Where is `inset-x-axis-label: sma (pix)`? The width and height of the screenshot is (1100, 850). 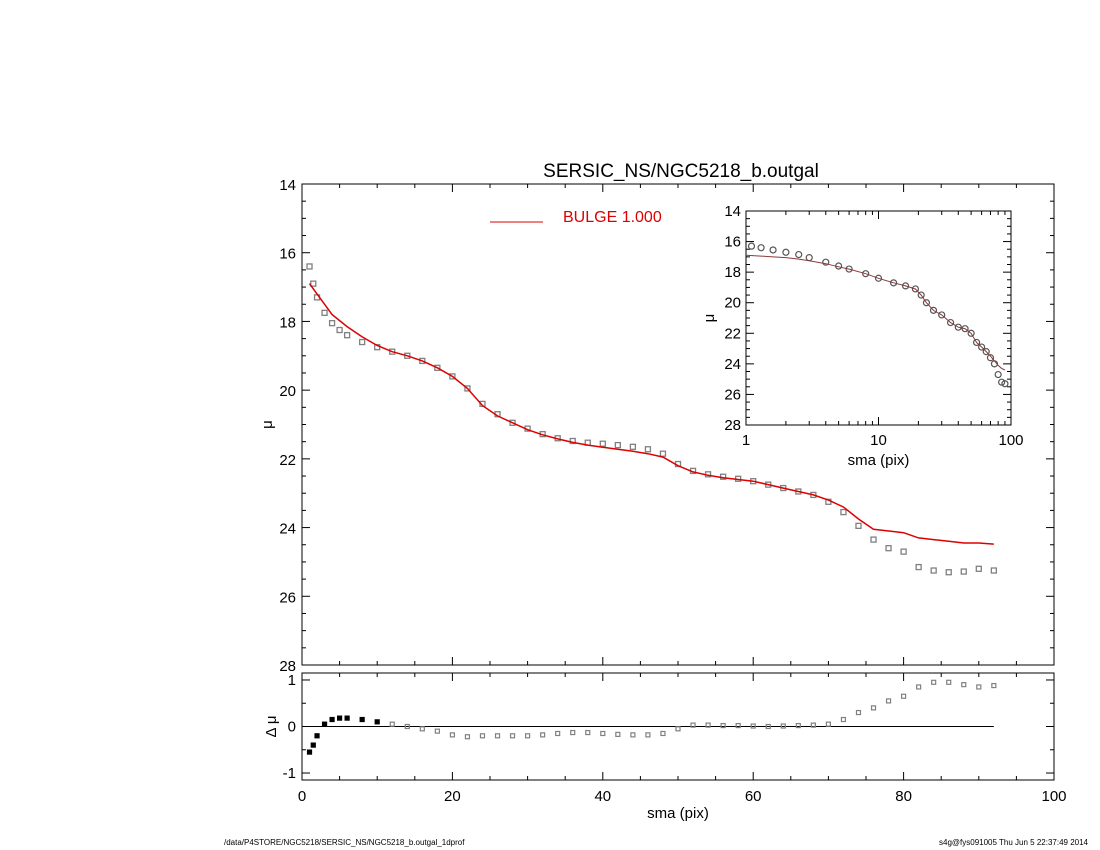 inset-x-axis-label: sma (pix) is located at coordinates (879, 460).